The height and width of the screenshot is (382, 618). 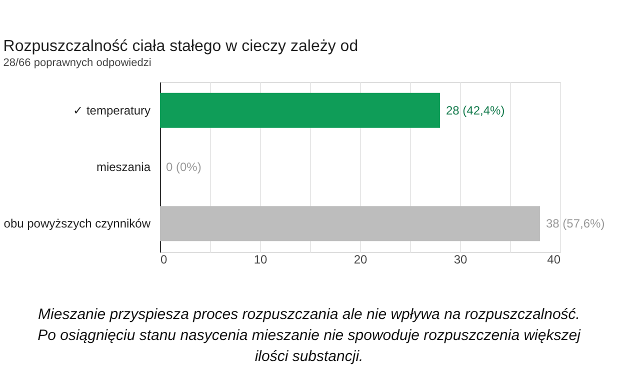 I want to click on x-tick-label: 0, so click(x=164, y=259).